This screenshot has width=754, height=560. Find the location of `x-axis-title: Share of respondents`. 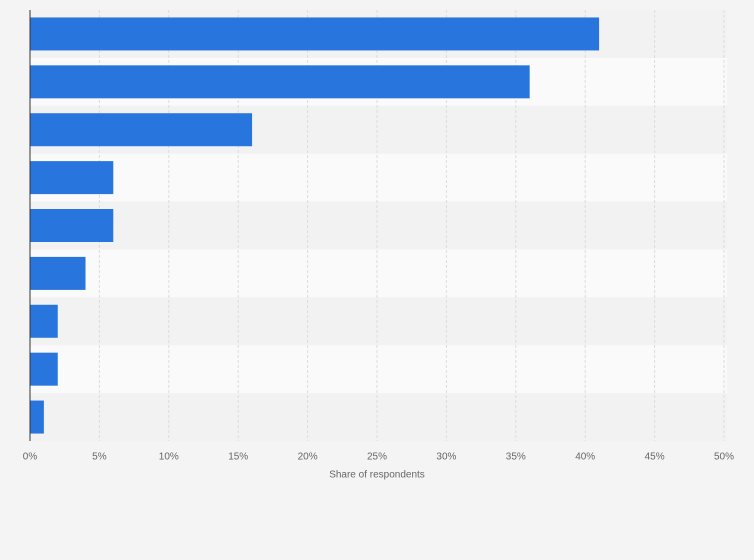

x-axis-title: Share of respondents is located at coordinates (377, 475).